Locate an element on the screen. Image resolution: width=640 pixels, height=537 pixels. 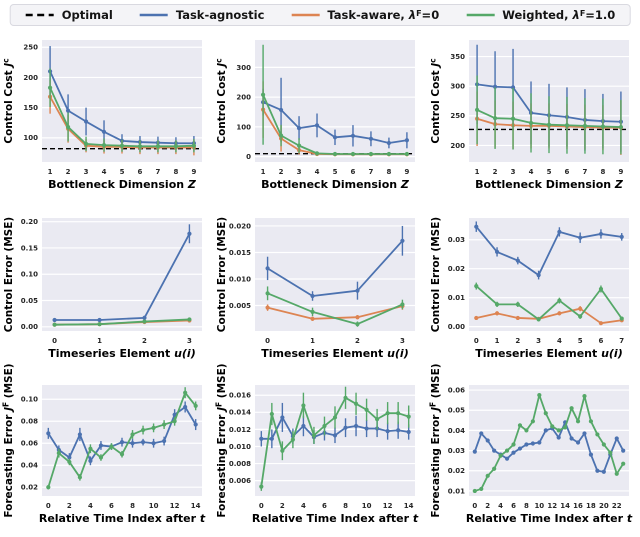
svg-text: 0.010 is located at coordinates (240, 447).